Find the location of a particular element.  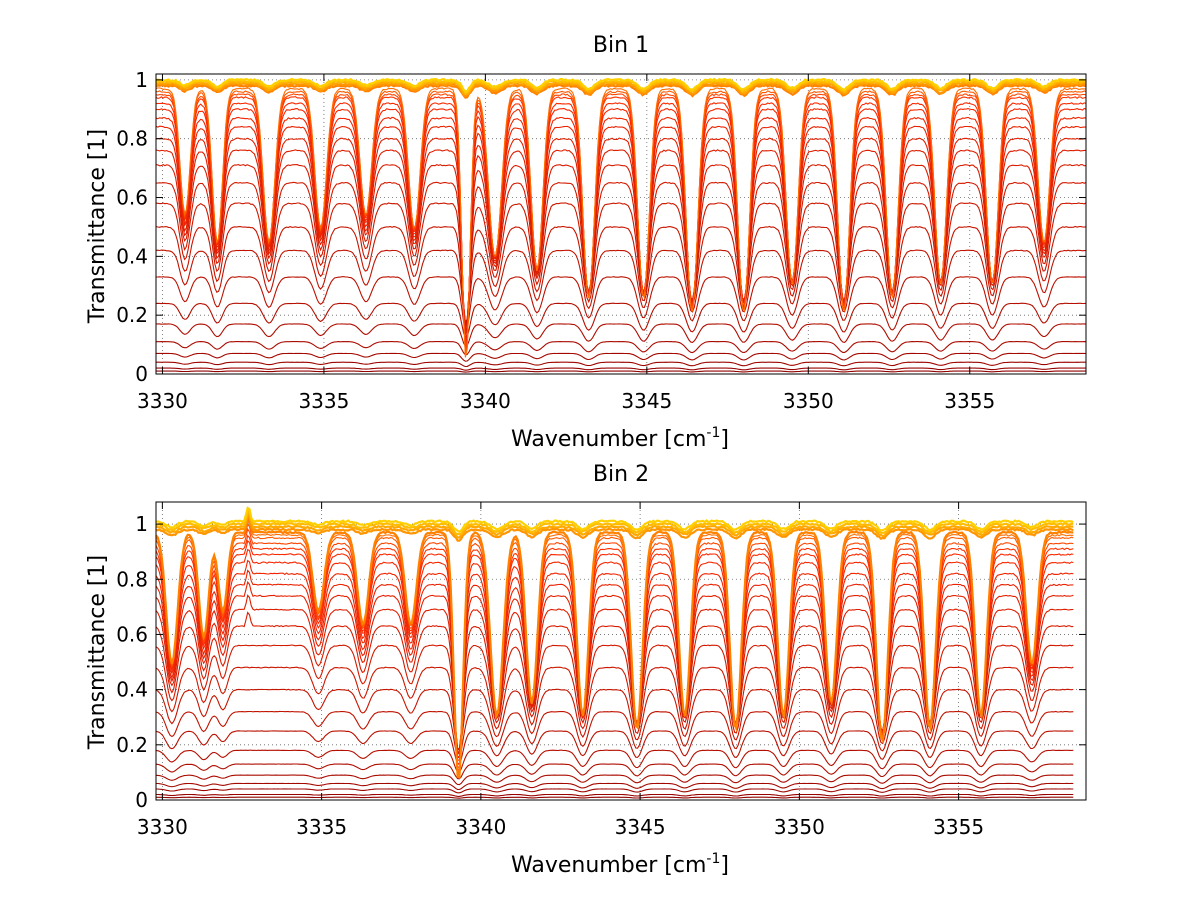

chart-title: Bin 2 is located at coordinates (621, 474).